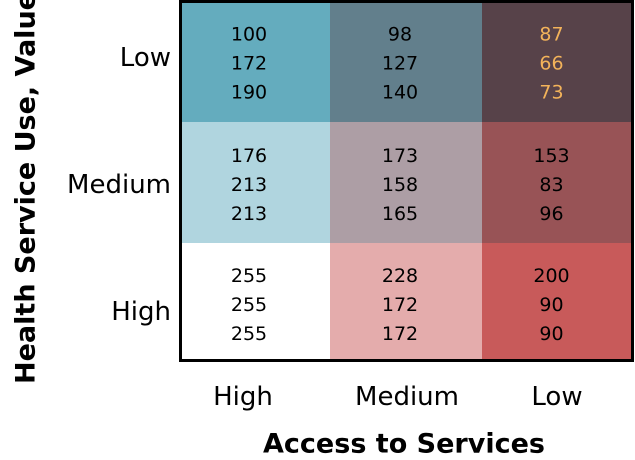  I want to click on cell-value-label: 190, so click(249, 93).